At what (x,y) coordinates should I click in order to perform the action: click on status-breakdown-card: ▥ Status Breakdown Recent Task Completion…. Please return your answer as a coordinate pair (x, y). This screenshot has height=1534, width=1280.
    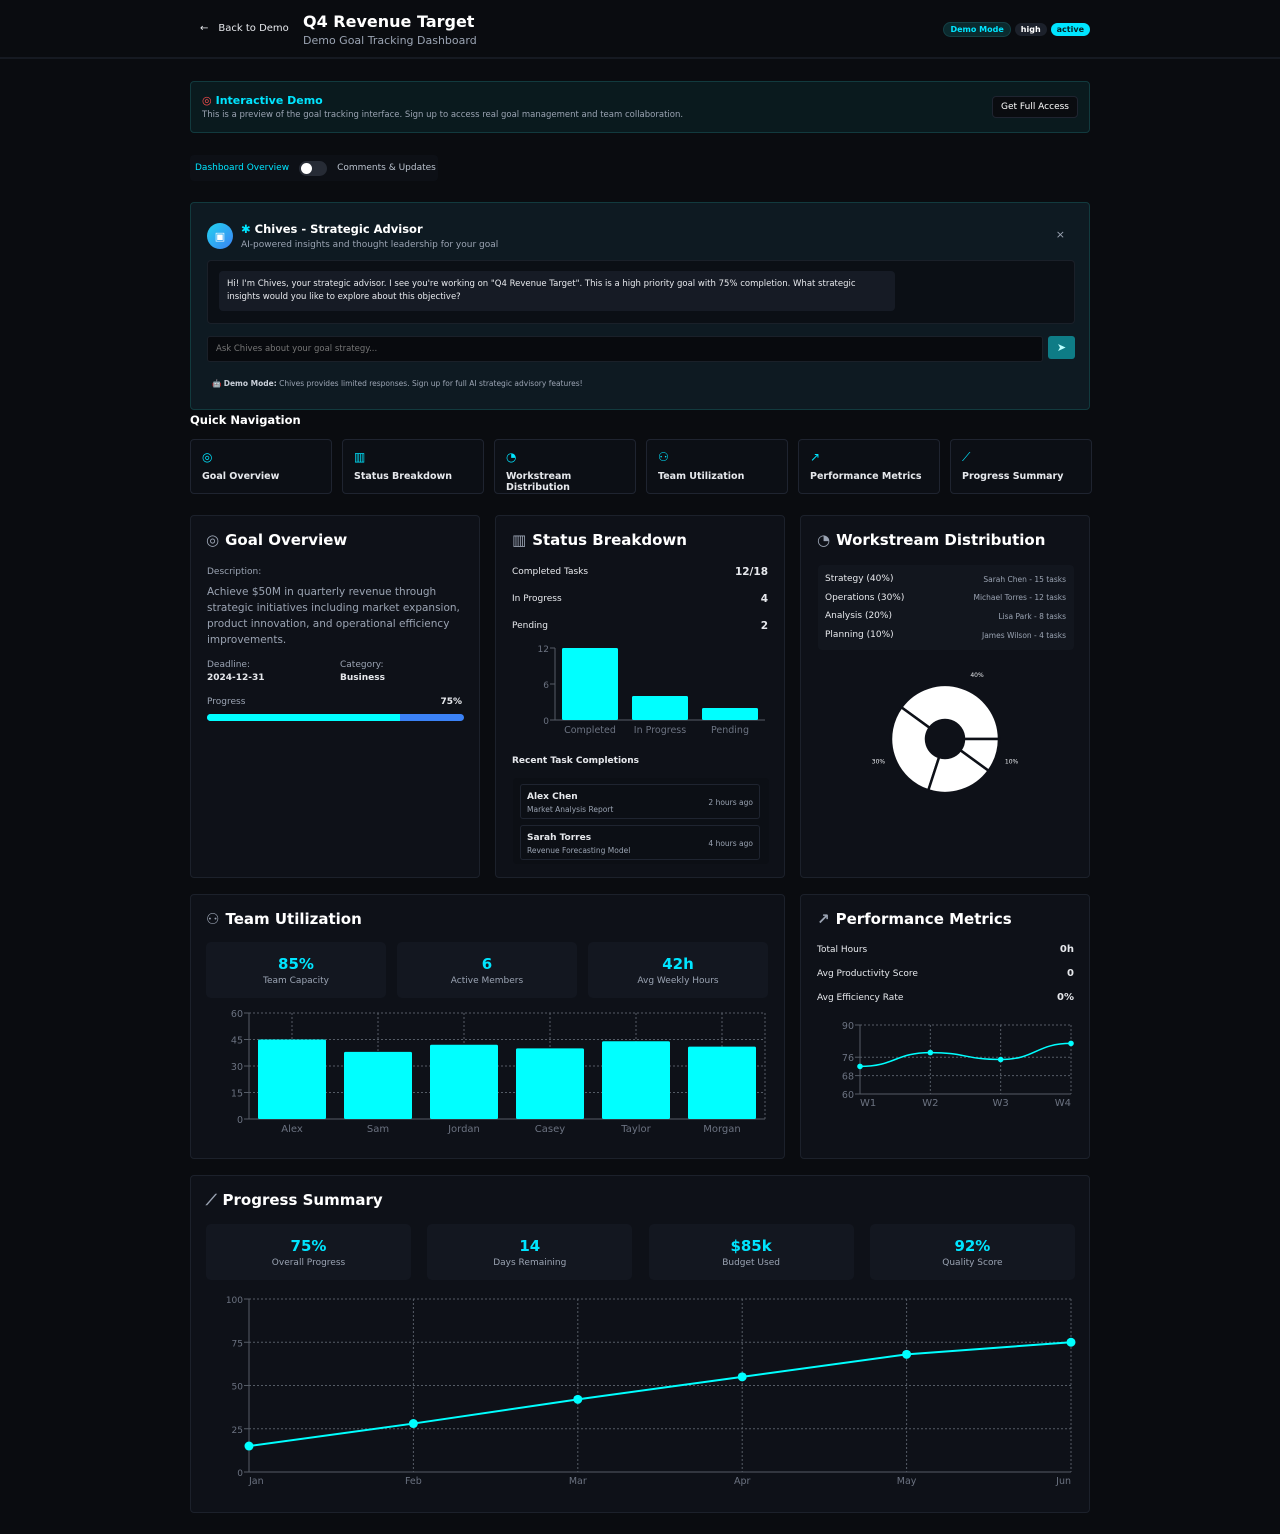
    Looking at the image, I should click on (640, 696).